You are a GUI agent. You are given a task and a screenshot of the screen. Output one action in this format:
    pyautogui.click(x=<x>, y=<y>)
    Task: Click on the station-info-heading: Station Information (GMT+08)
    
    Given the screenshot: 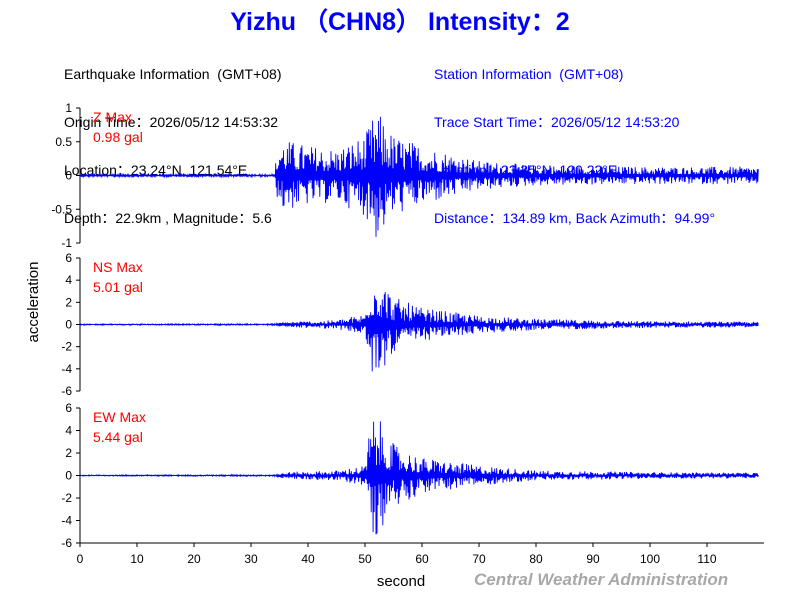 What is the action you would take?
    pyautogui.click(x=529, y=74)
    